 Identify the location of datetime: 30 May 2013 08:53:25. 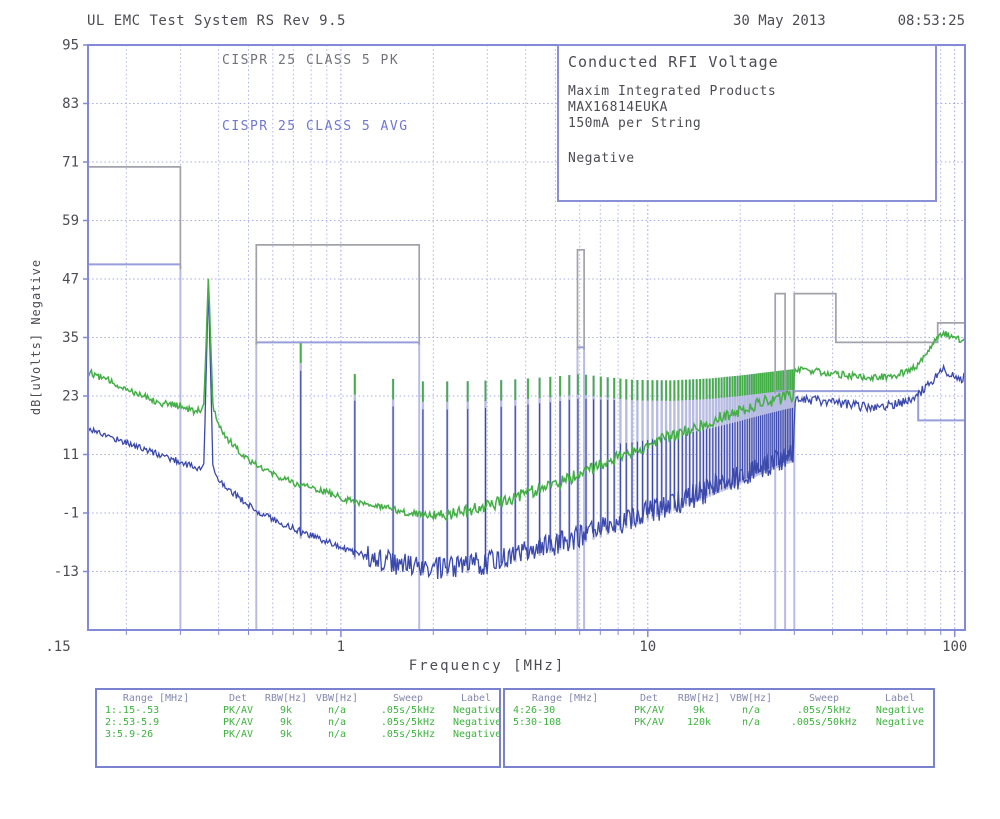
(849, 21).